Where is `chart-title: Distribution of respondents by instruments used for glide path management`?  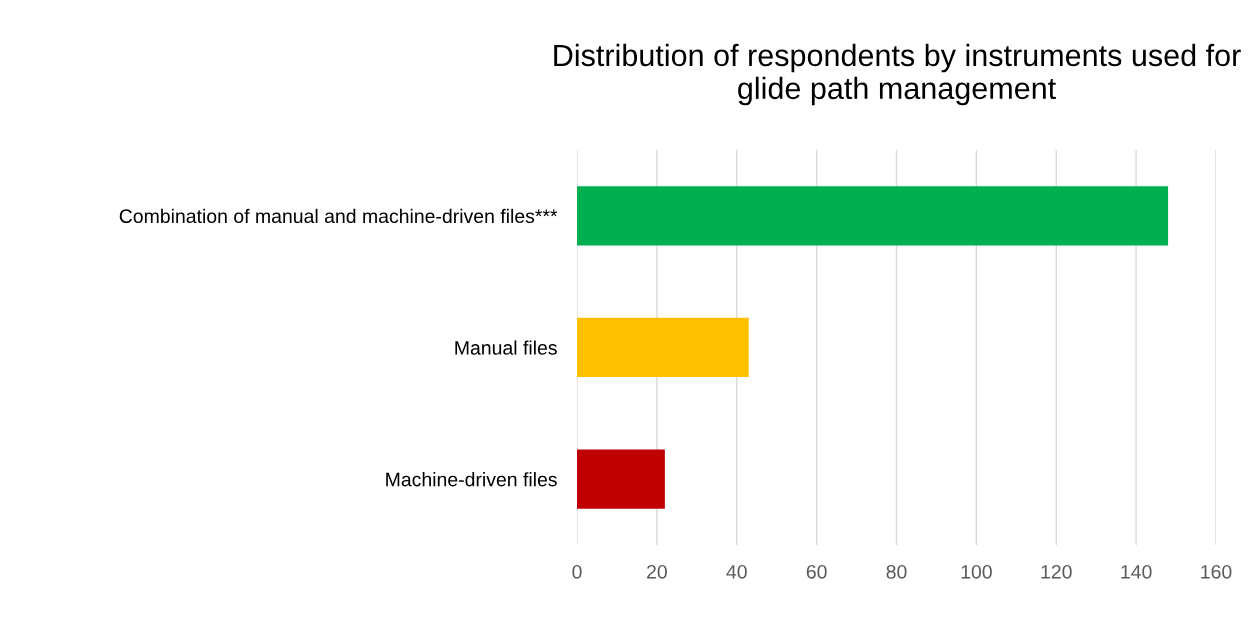
chart-title: Distribution of respondents by instruments used for glide path management is located at coordinates (897, 74).